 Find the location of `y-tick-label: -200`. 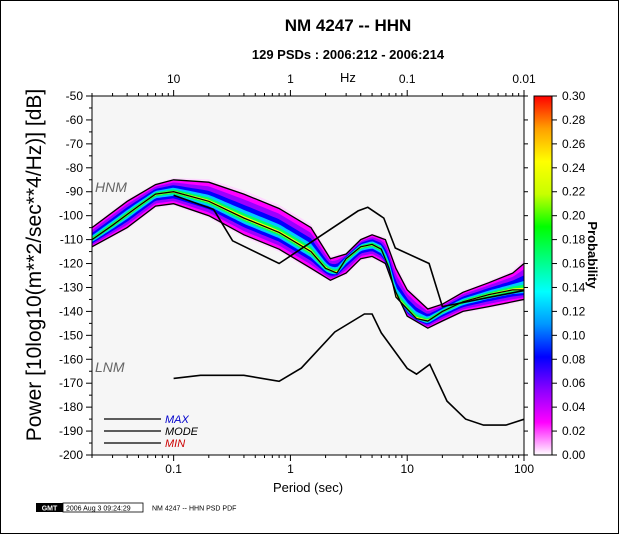

y-tick-label: -200 is located at coordinates (71, 455).